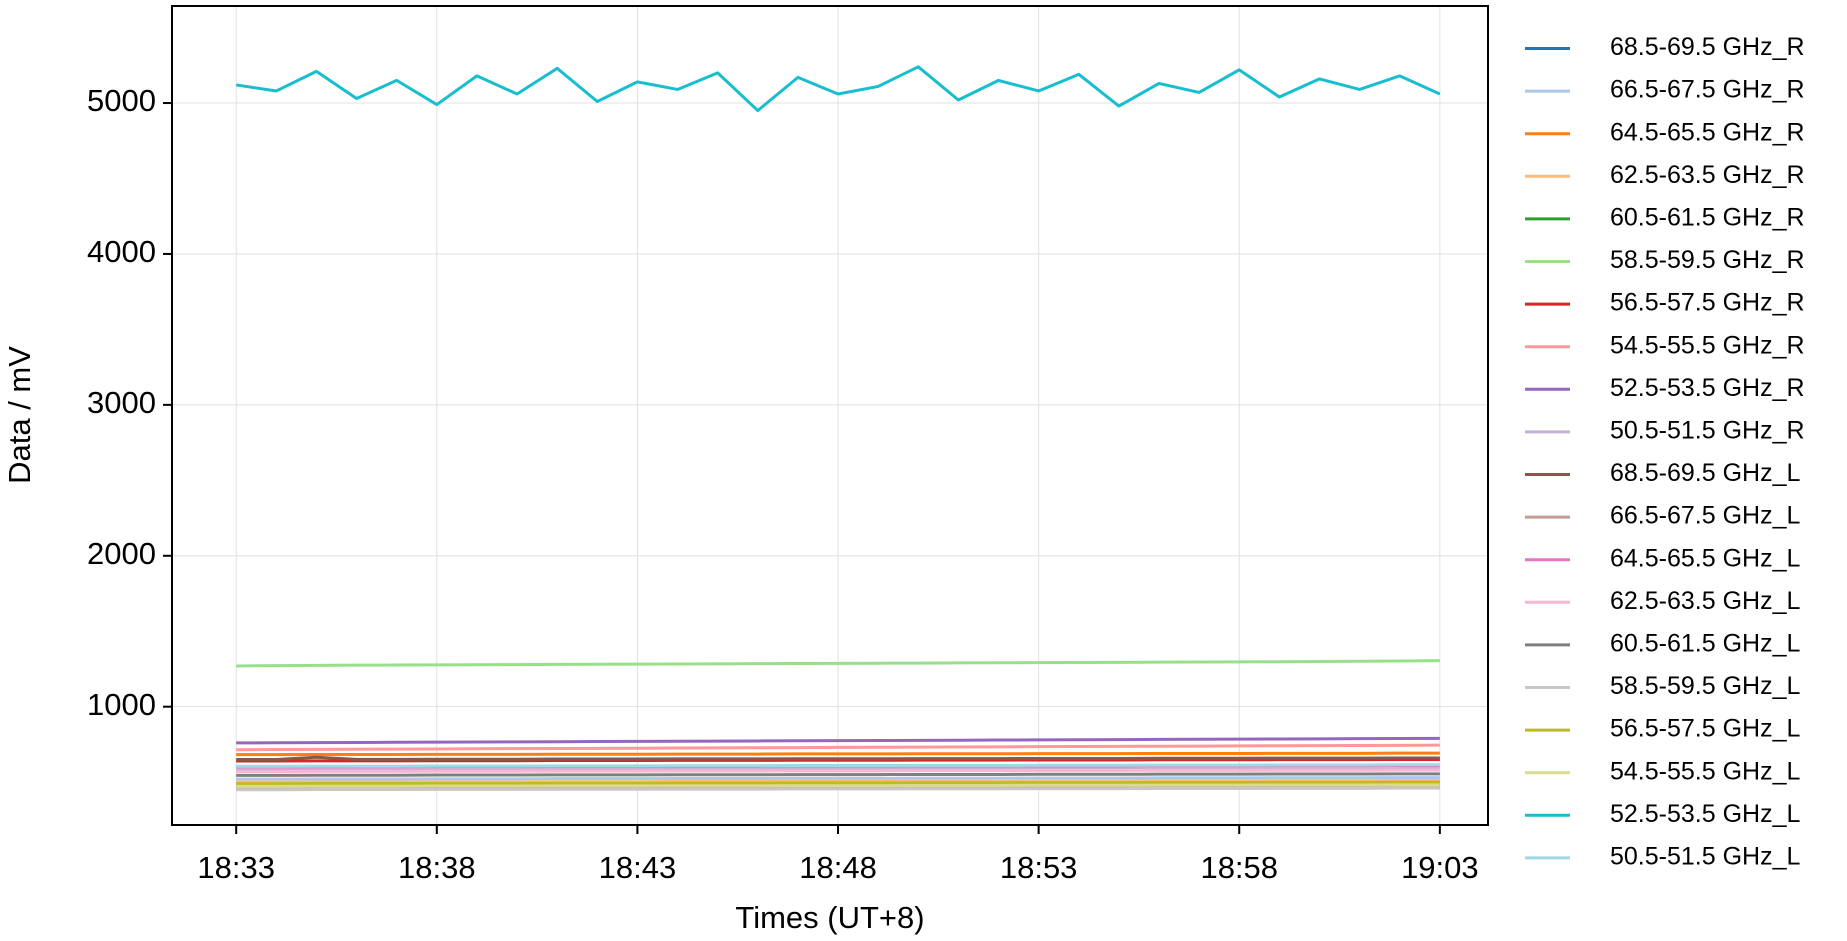 This screenshot has width=1847, height=941. Describe the element at coordinates (1705, 644) in the screenshot. I see `legend-label: 60.5-61.5 GHz_L` at that location.